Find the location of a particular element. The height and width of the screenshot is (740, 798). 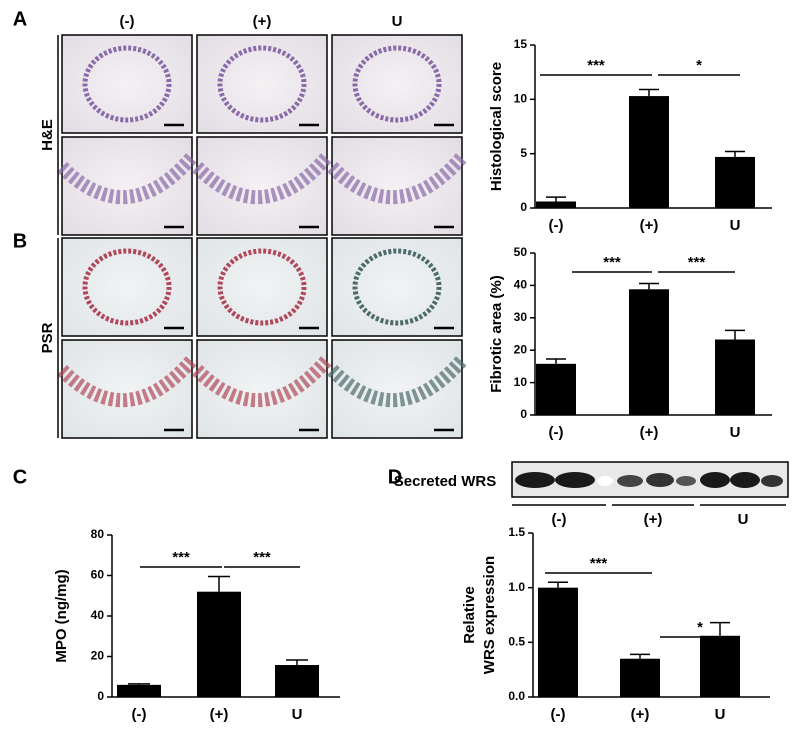

y-tick-label: 60 is located at coordinates (98, 575).